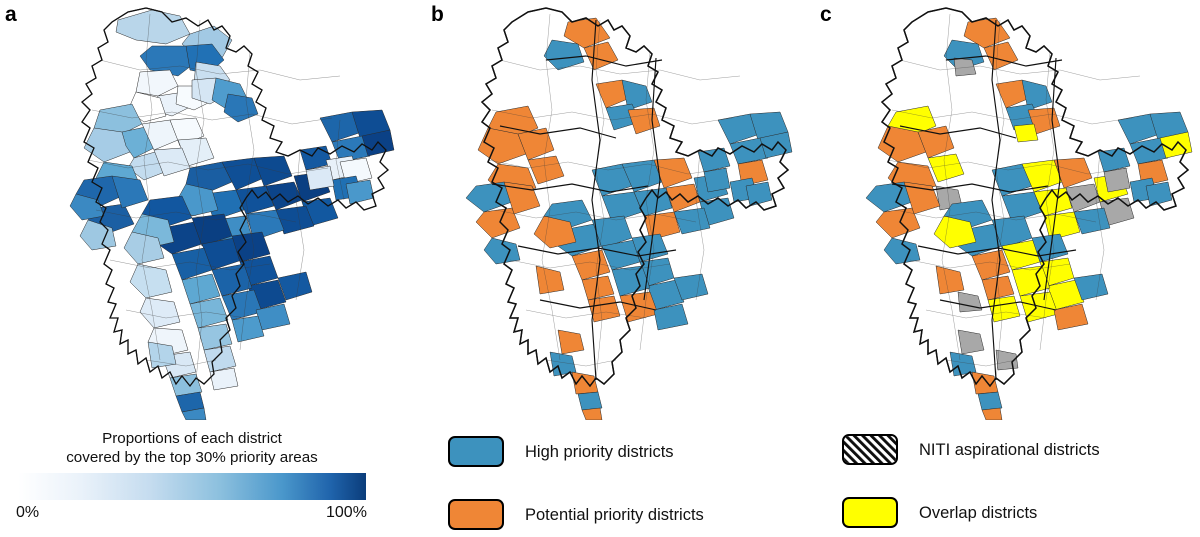 The image size is (1200, 537). I want to click on colorbar-min-label: 0%, so click(28, 512).